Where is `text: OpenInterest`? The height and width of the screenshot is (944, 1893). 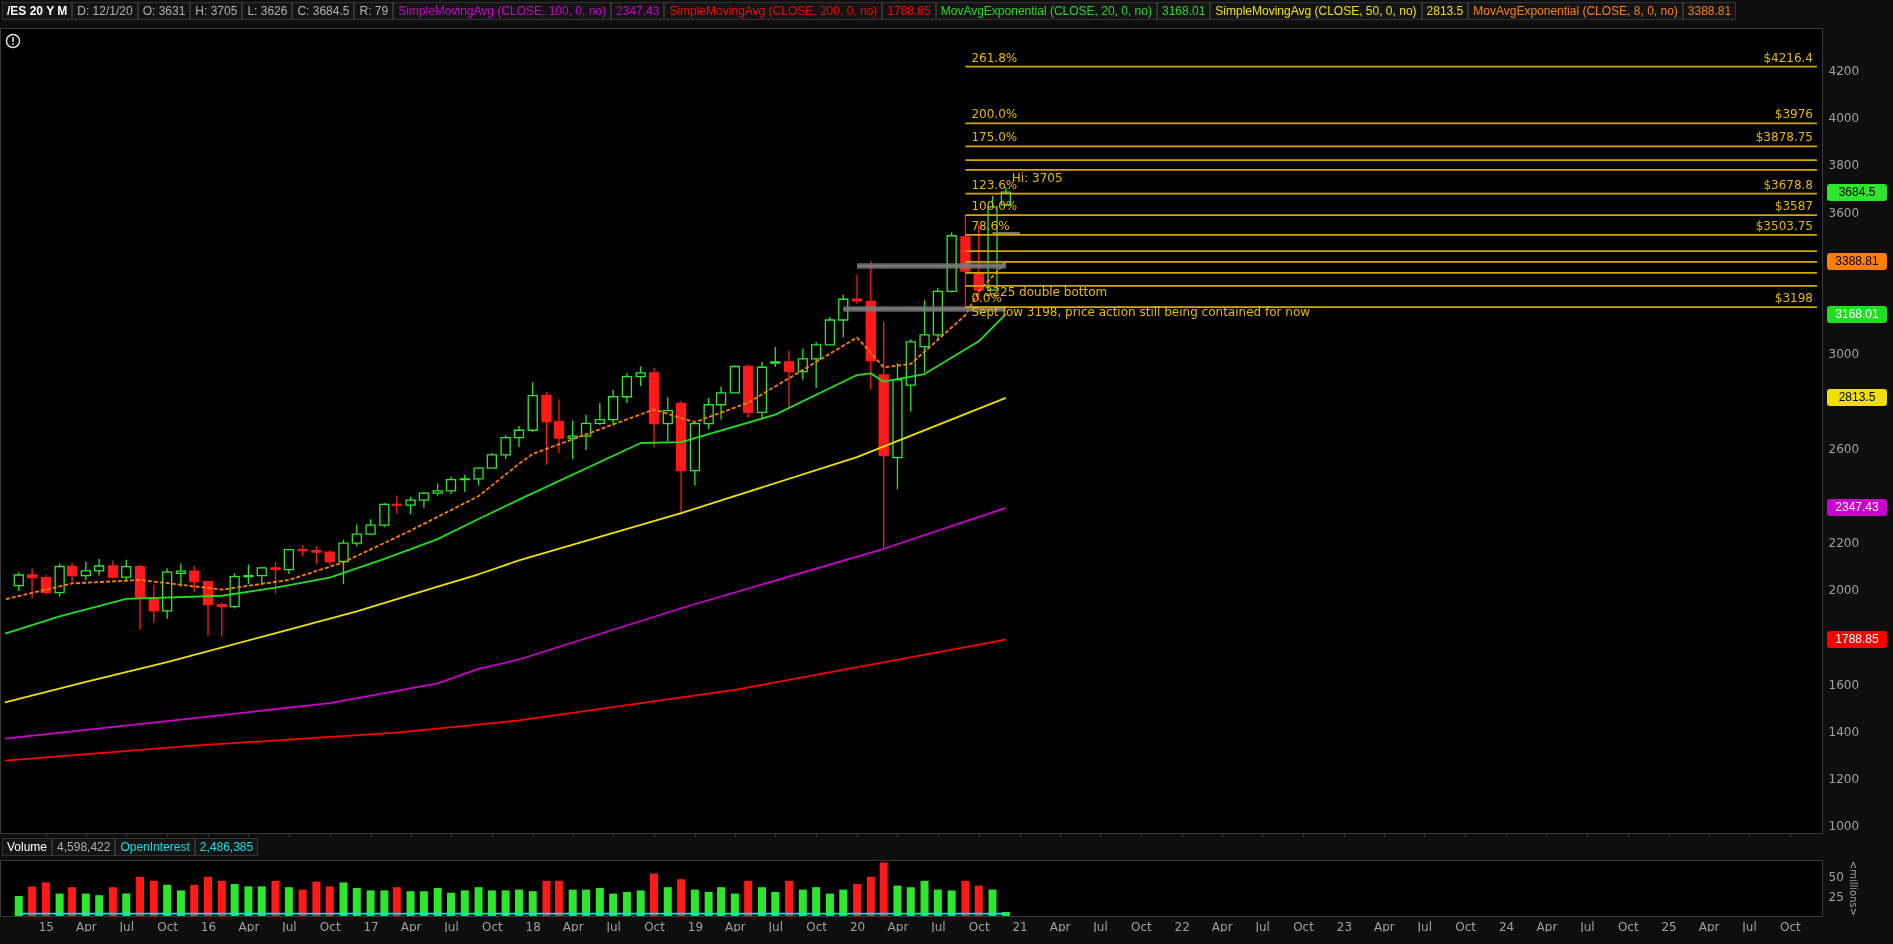
text: OpenInterest is located at coordinates (155, 847).